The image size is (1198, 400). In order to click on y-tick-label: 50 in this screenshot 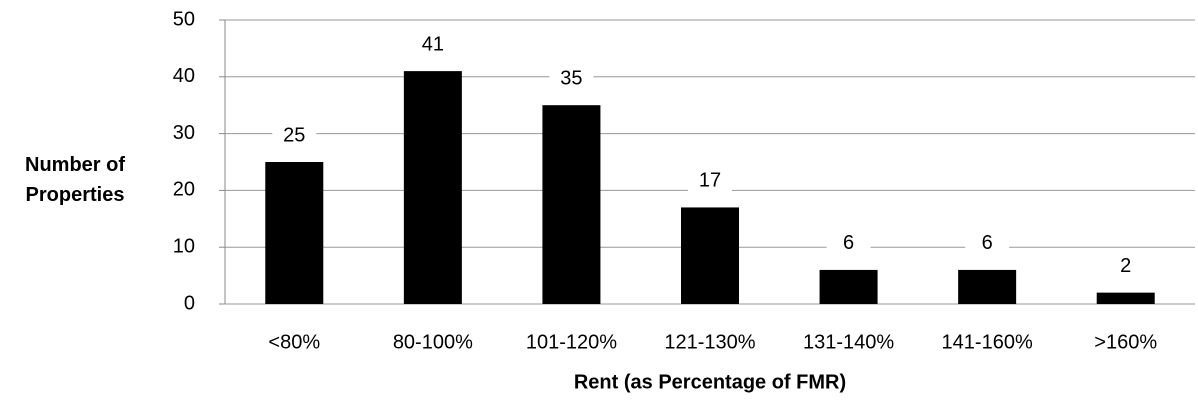, I will do `click(184, 19)`.